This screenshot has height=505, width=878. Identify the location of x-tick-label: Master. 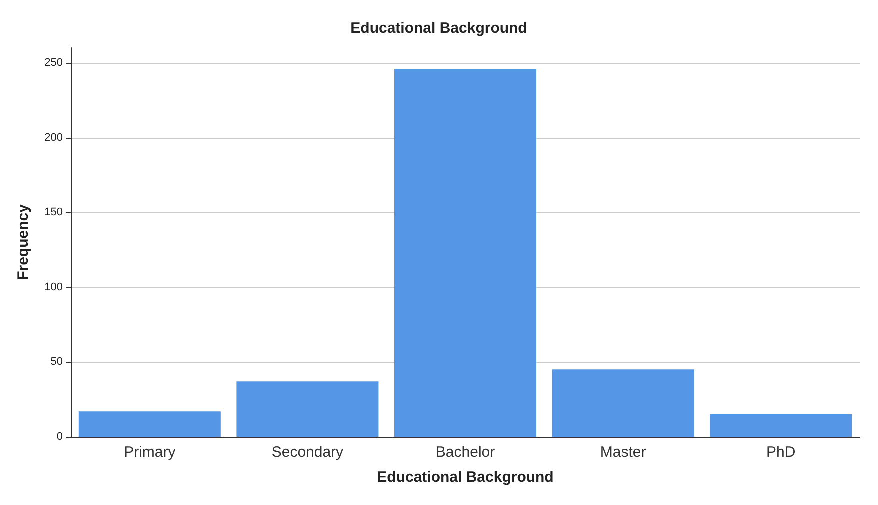
(623, 452).